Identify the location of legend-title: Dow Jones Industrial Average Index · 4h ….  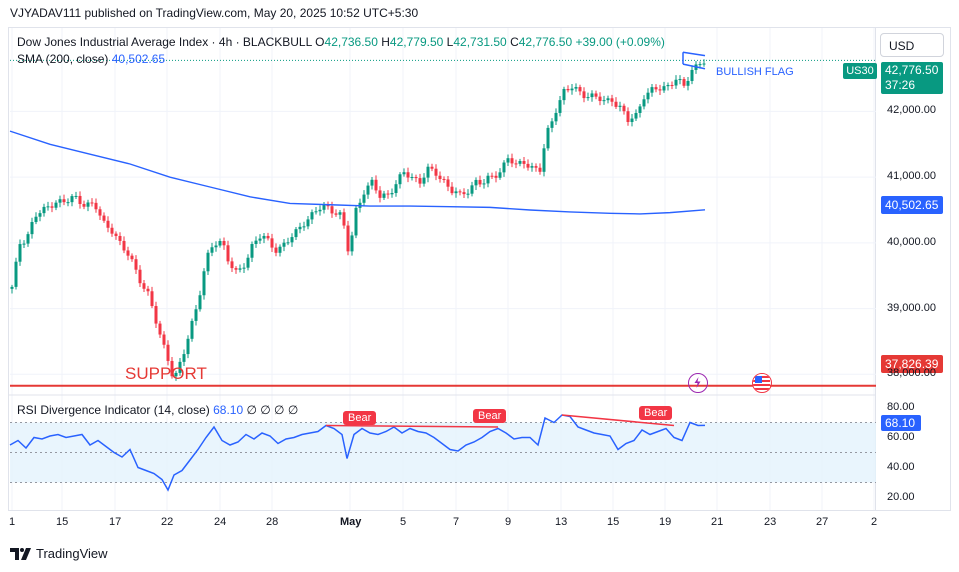
(164, 42).